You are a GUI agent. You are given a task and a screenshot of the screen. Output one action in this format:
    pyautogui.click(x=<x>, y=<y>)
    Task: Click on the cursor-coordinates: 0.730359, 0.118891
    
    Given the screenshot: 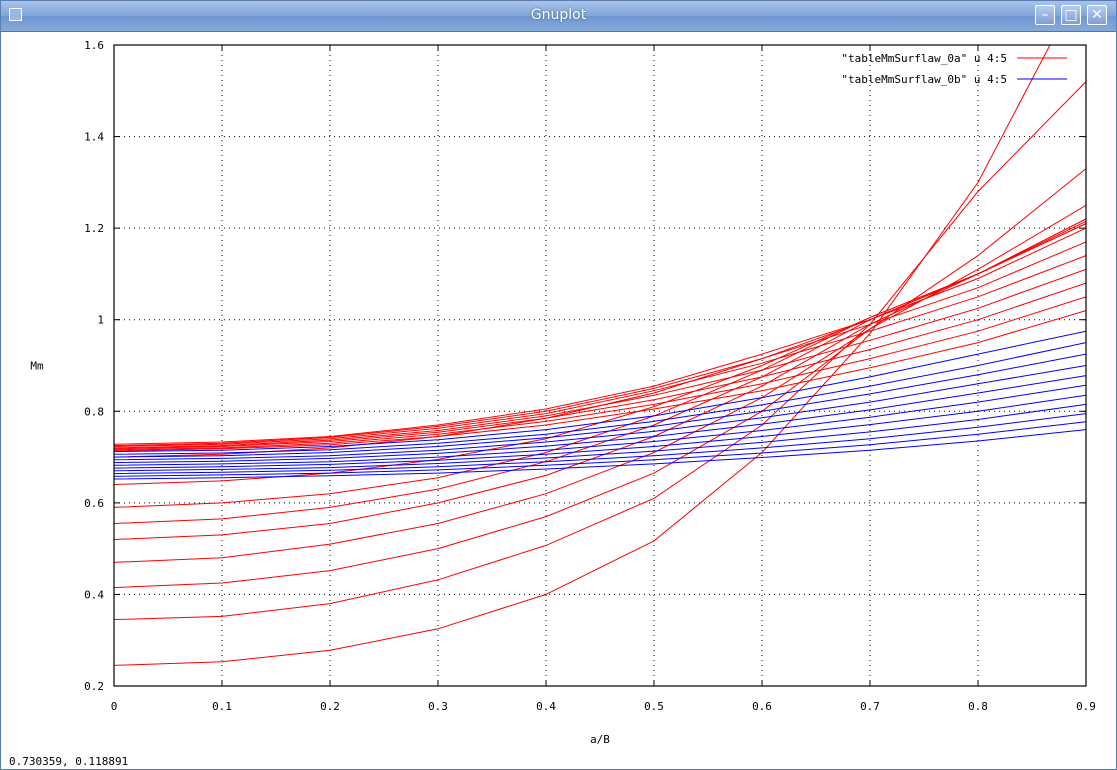 What is the action you would take?
    pyautogui.click(x=69, y=761)
    